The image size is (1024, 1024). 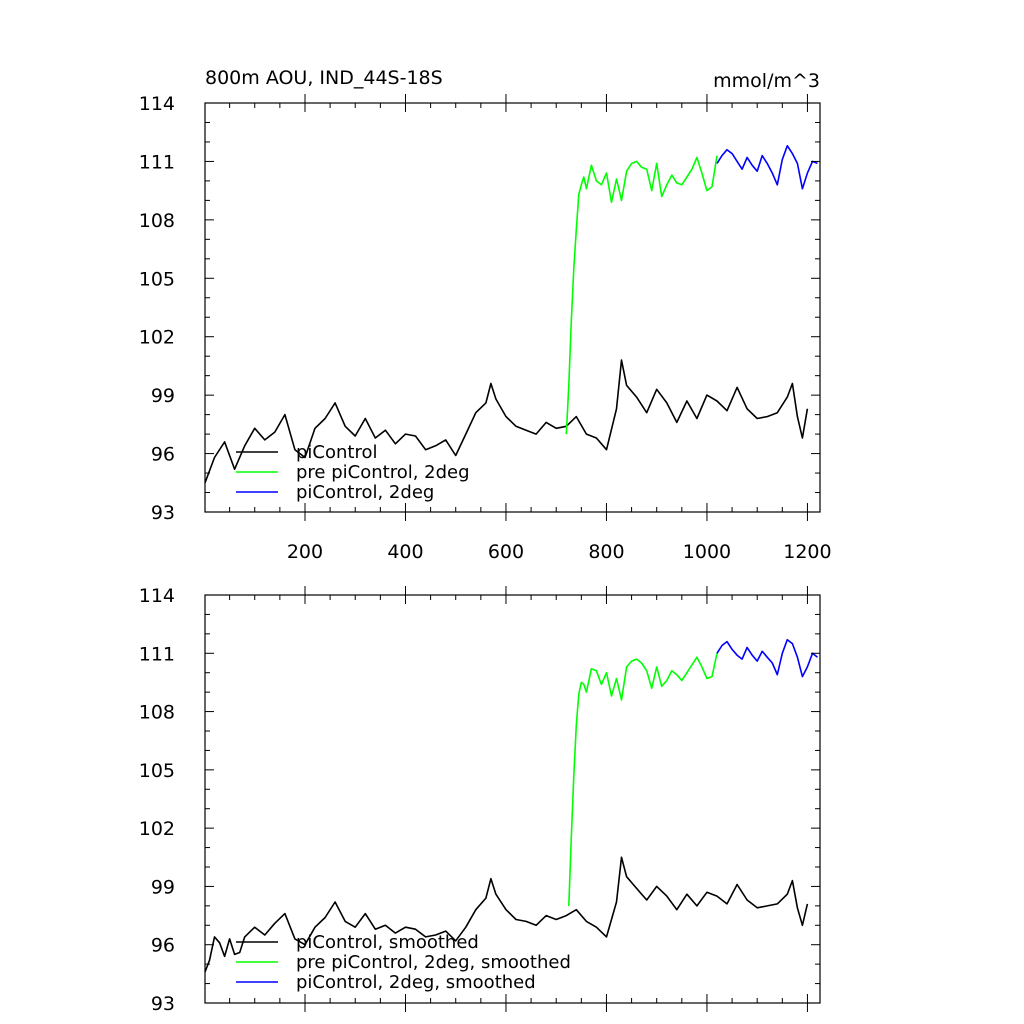 I want to click on x-tick-label: 1000, so click(x=707, y=552).